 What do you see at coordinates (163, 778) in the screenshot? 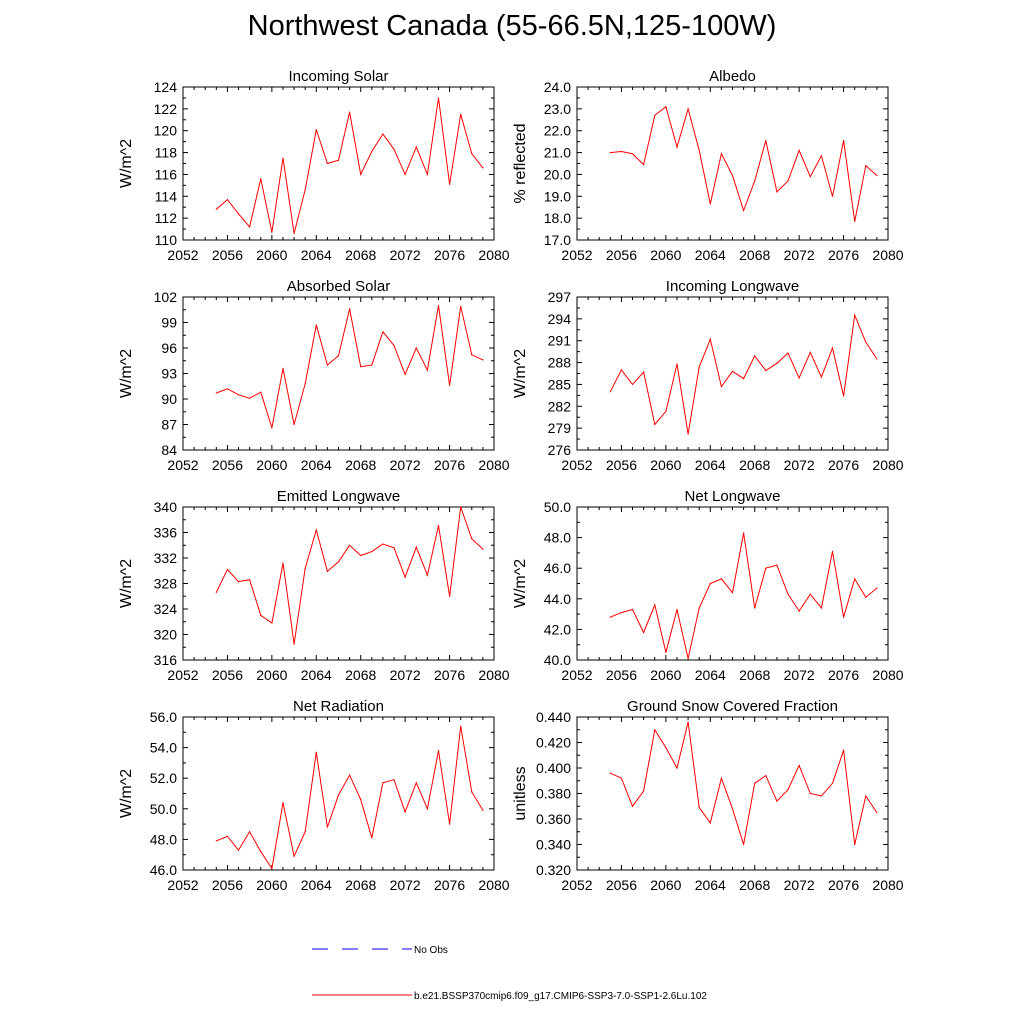
I see `y-tick-label: 52.0` at bounding box center [163, 778].